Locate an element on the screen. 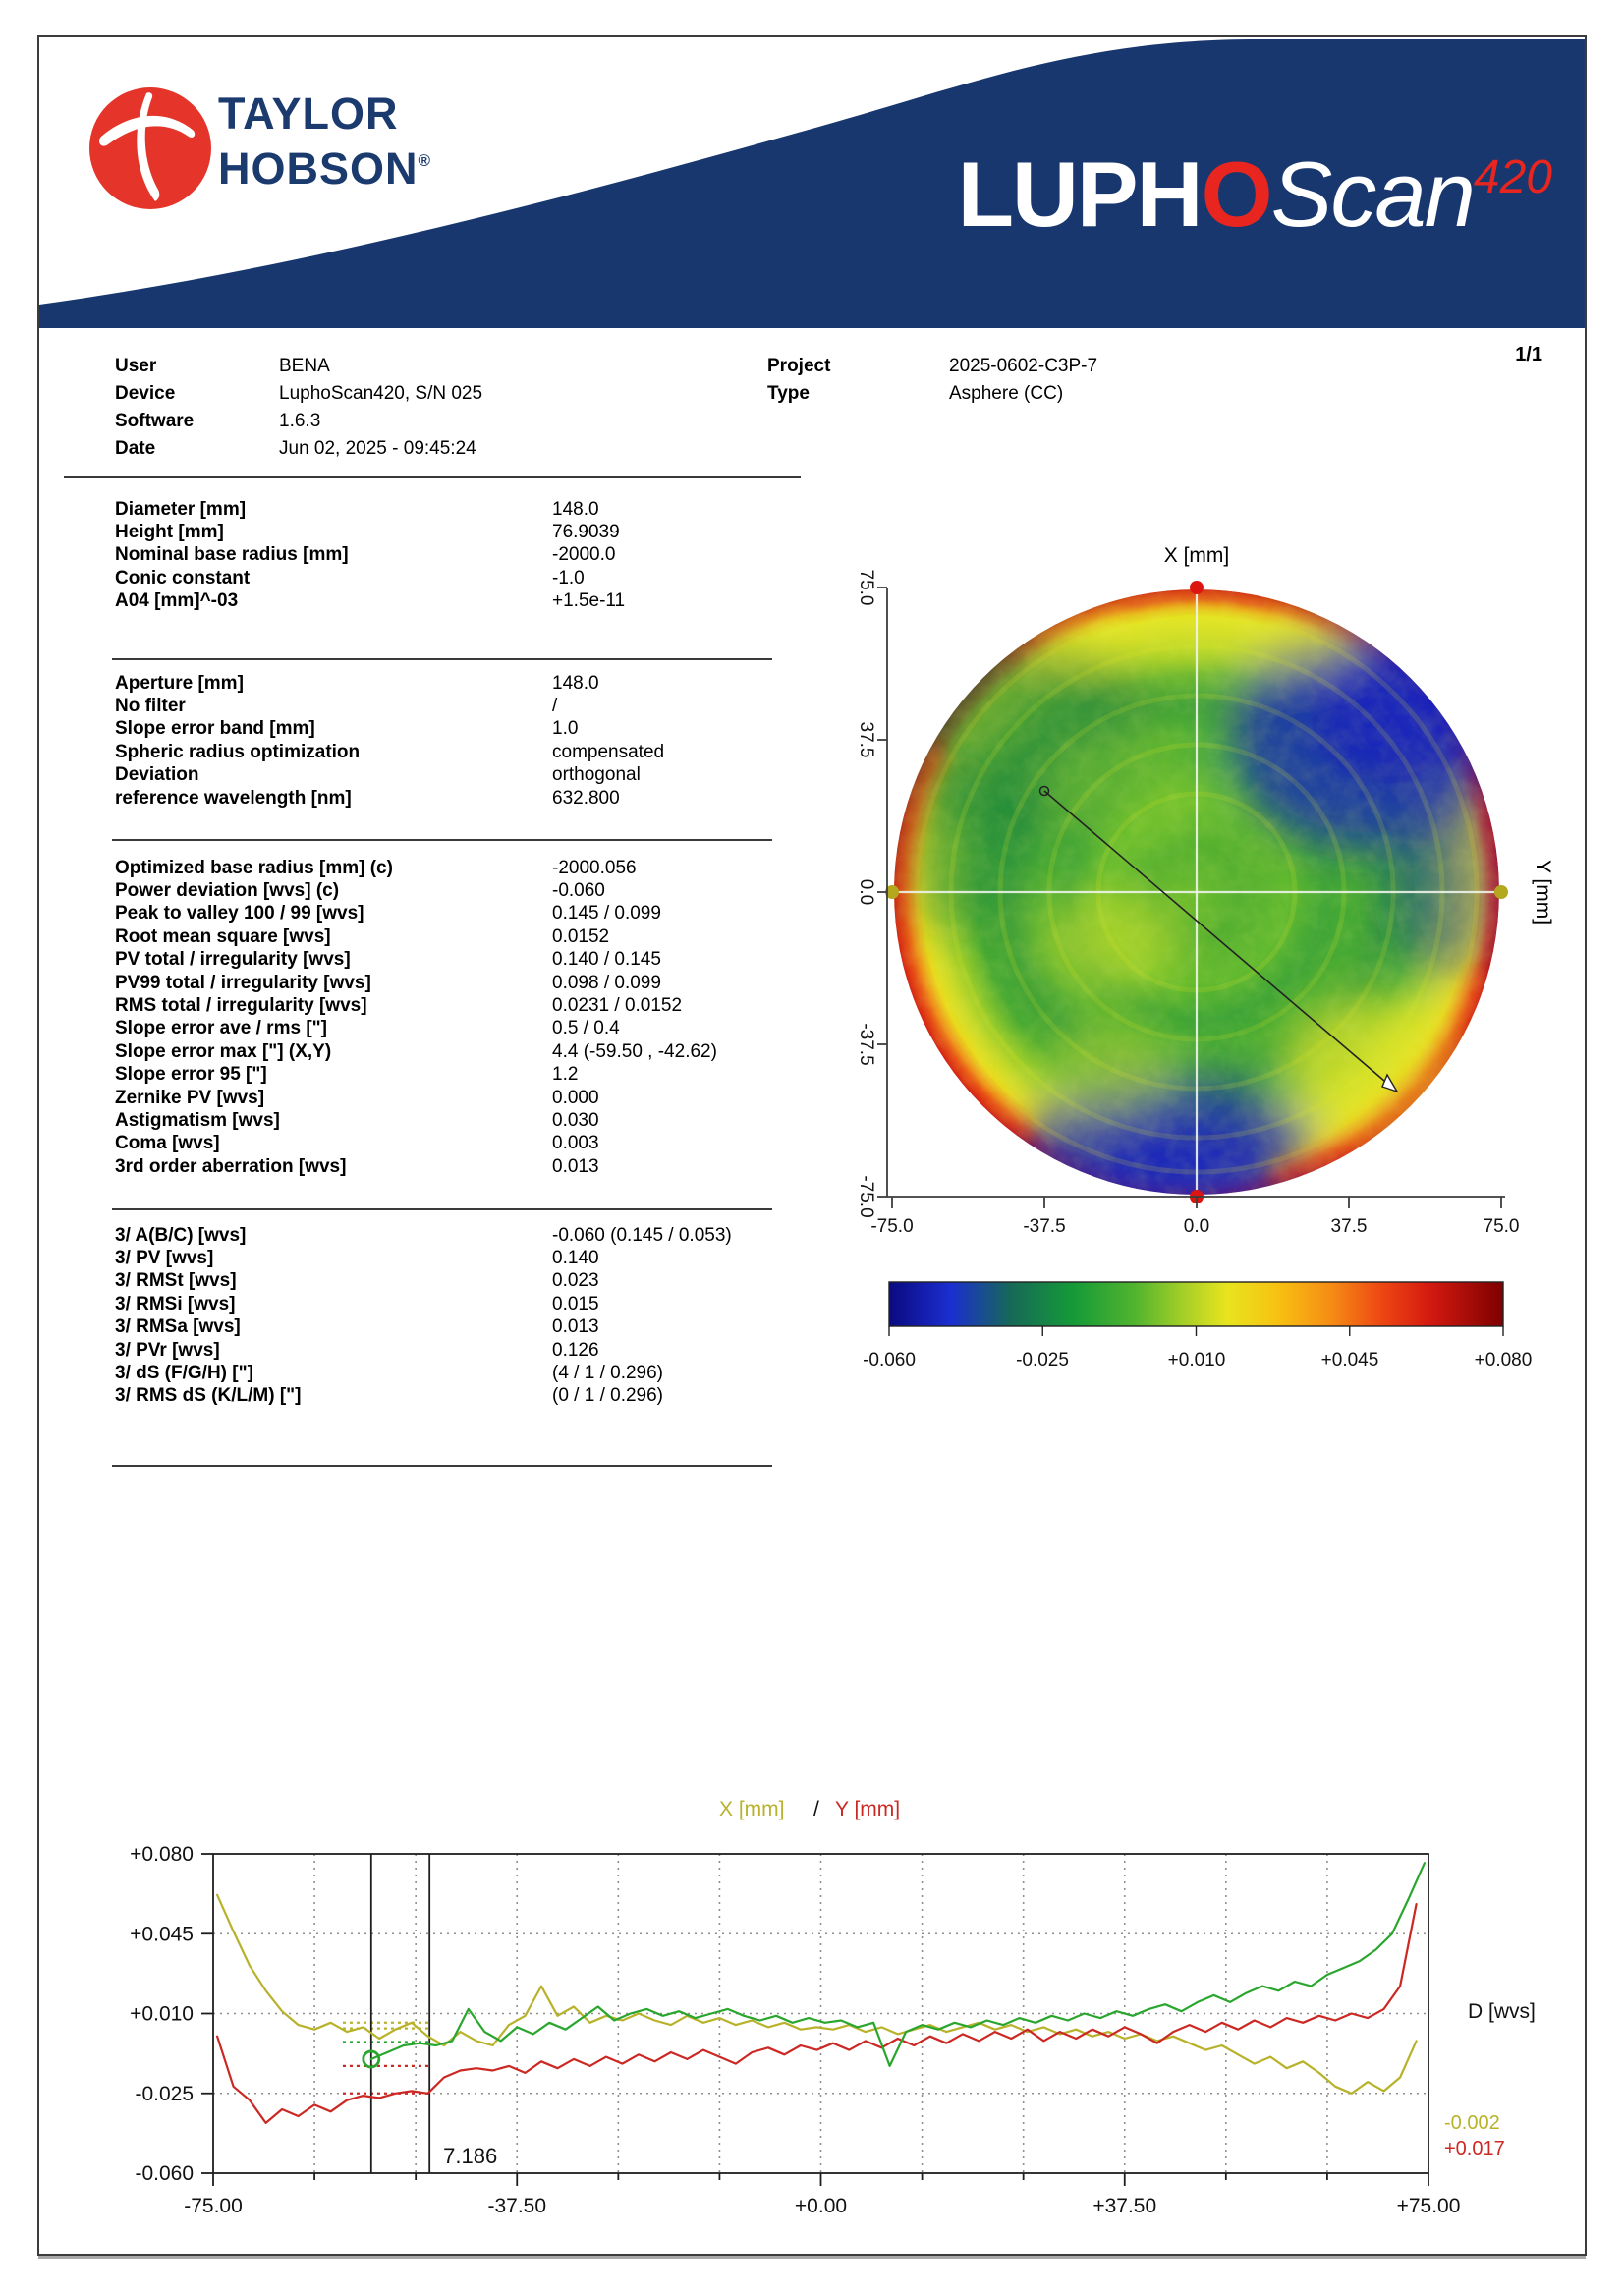 The image size is (1624, 2295). y-axis-dot-left is located at coordinates (892, 892).